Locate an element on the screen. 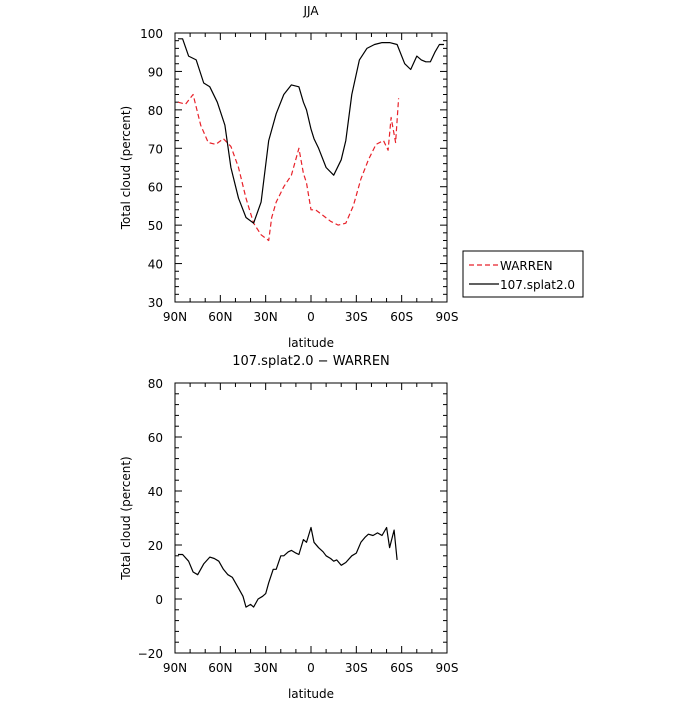  top-y-tick-label: 30 is located at coordinates (155, 303).